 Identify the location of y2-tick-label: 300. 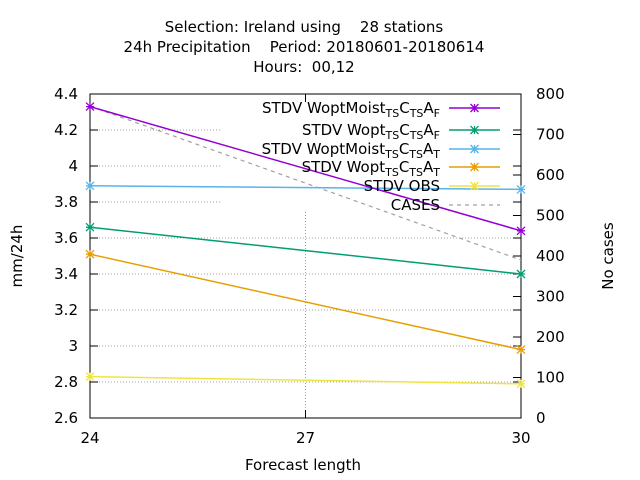
(550, 297).